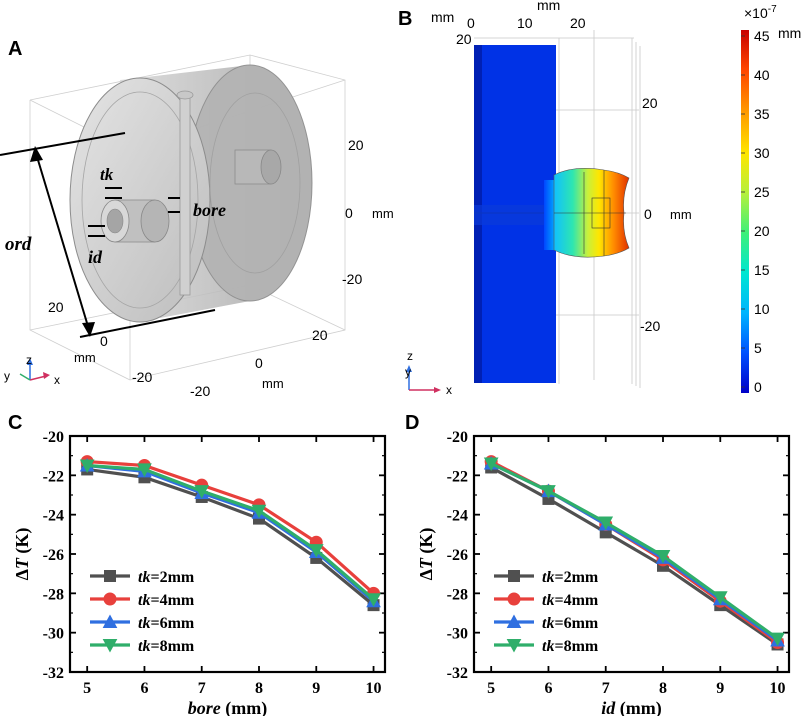  I want to click on y-tick-label: -30, so click(457, 634).